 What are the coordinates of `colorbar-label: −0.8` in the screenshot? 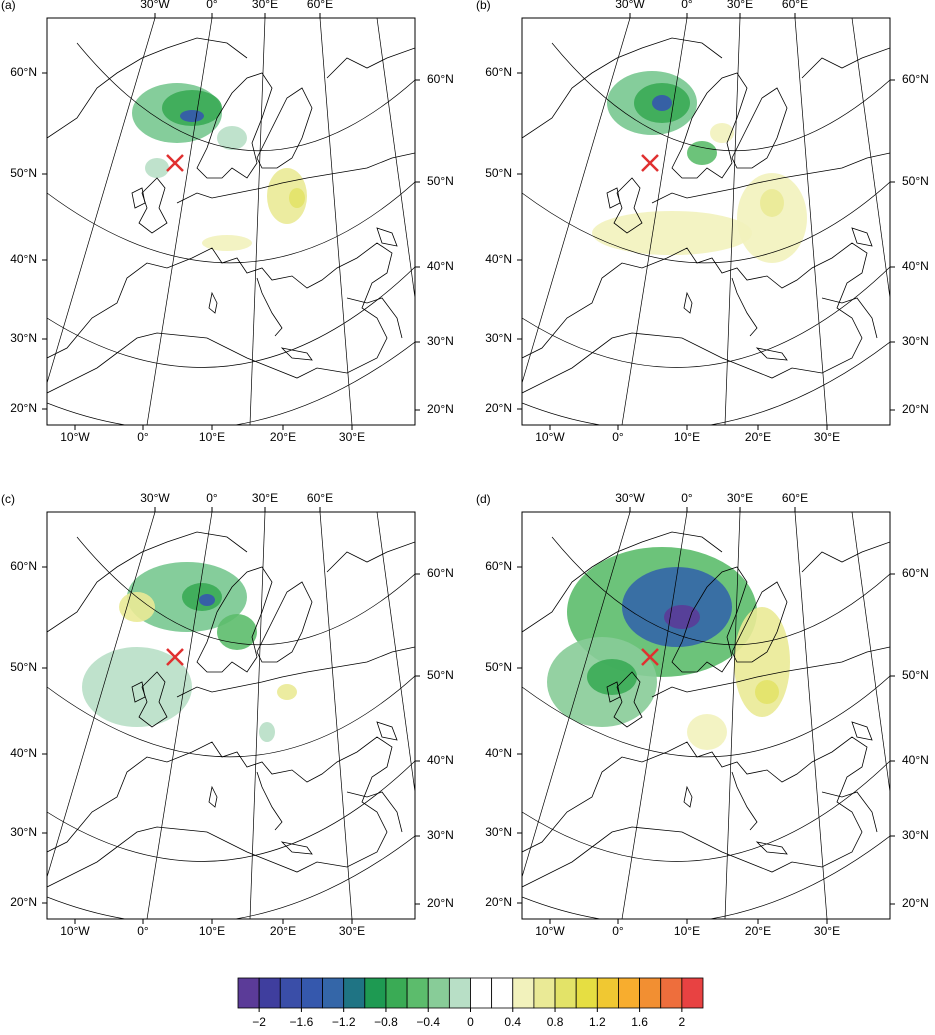 It's located at (386, 1022).